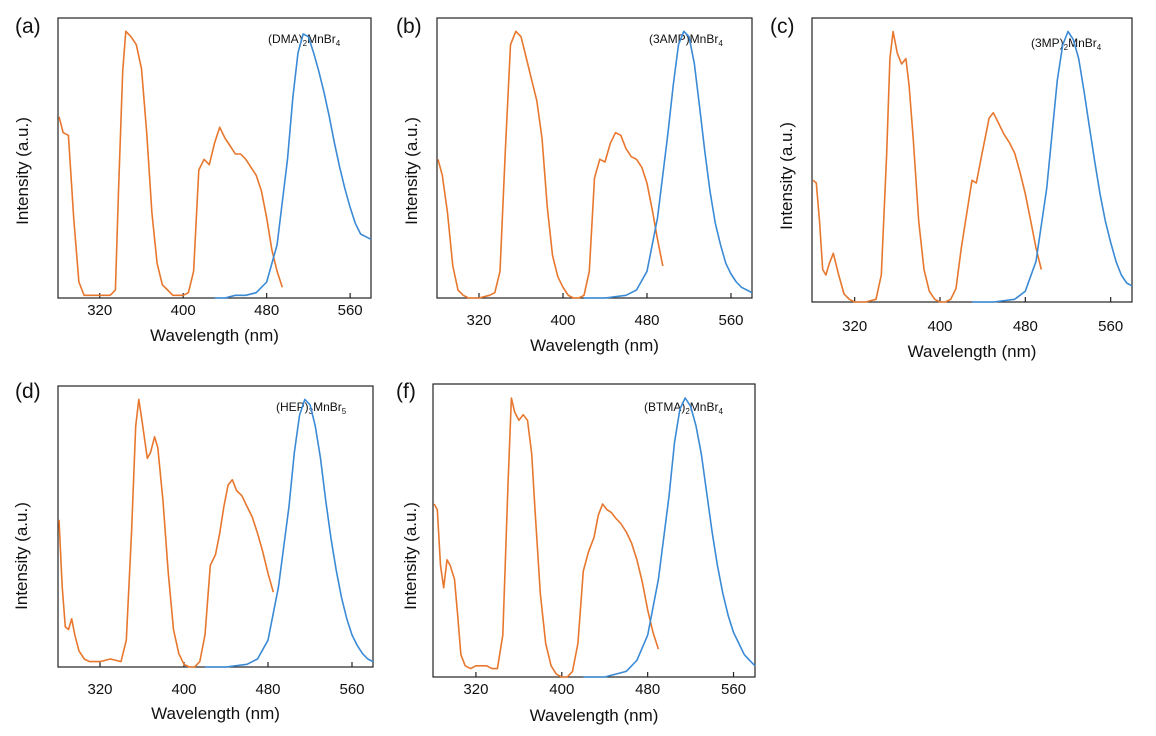  What do you see at coordinates (665, 407) in the screenshot?
I see `compound-text: (BTMA)` at bounding box center [665, 407].